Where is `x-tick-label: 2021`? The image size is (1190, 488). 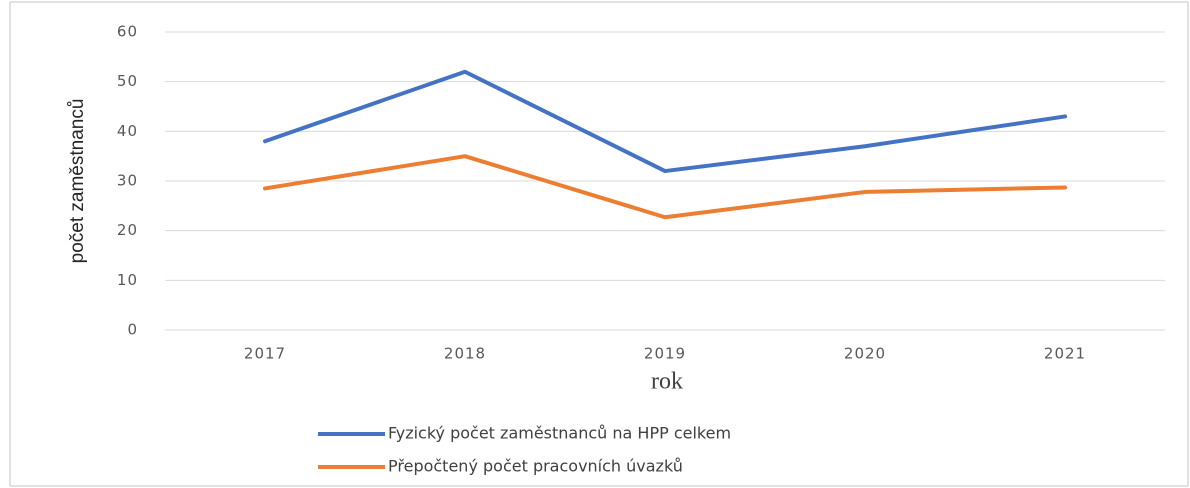 x-tick-label: 2021 is located at coordinates (1065, 354).